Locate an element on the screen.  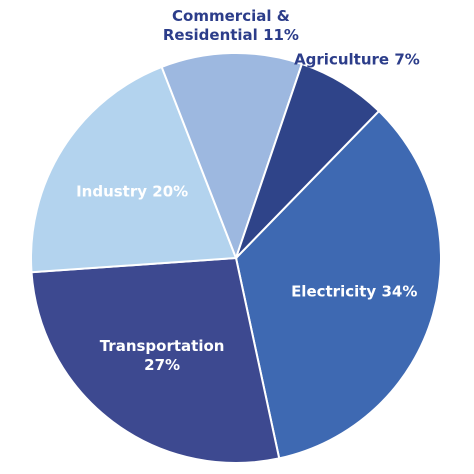
category-label: Commercial & Residential is located at coordinates (226, 26).